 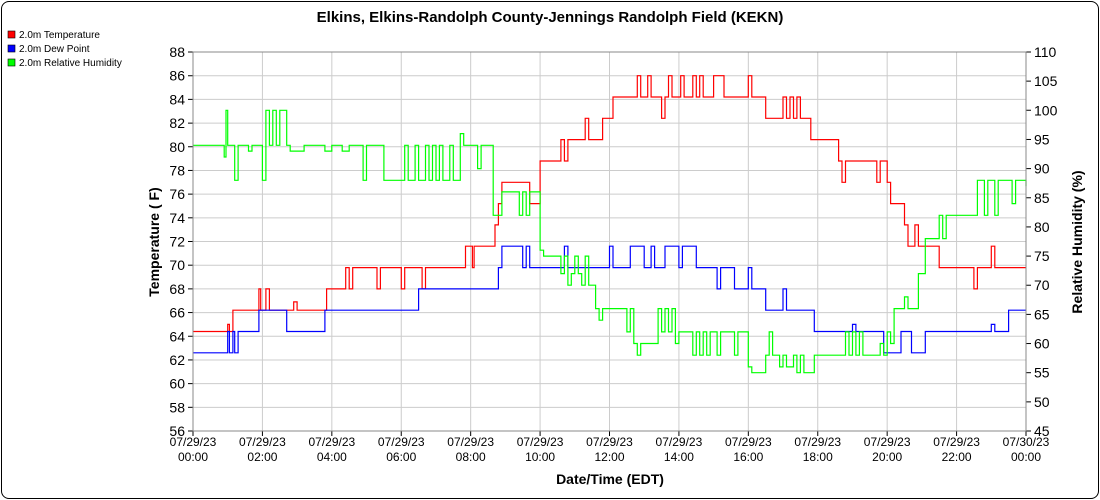 What do you see at coordinates (609, 457) in the screenshot?
I see `x-tick-time: 12:00` at bounding box center [609, 457].